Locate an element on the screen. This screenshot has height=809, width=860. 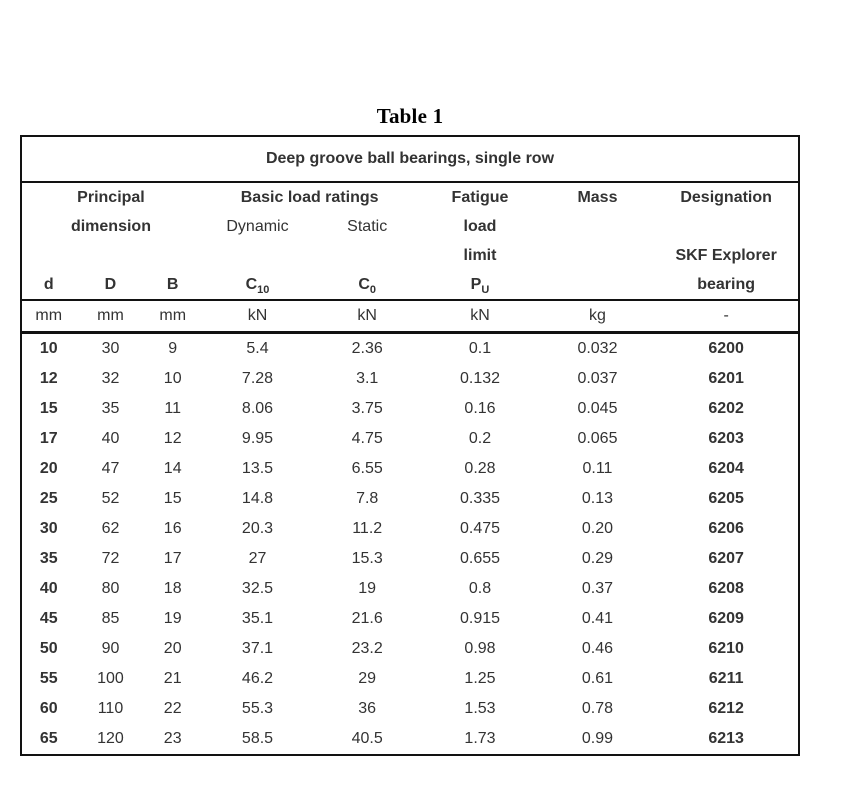
cell-B: 15 is located at coordinates (172, 498).